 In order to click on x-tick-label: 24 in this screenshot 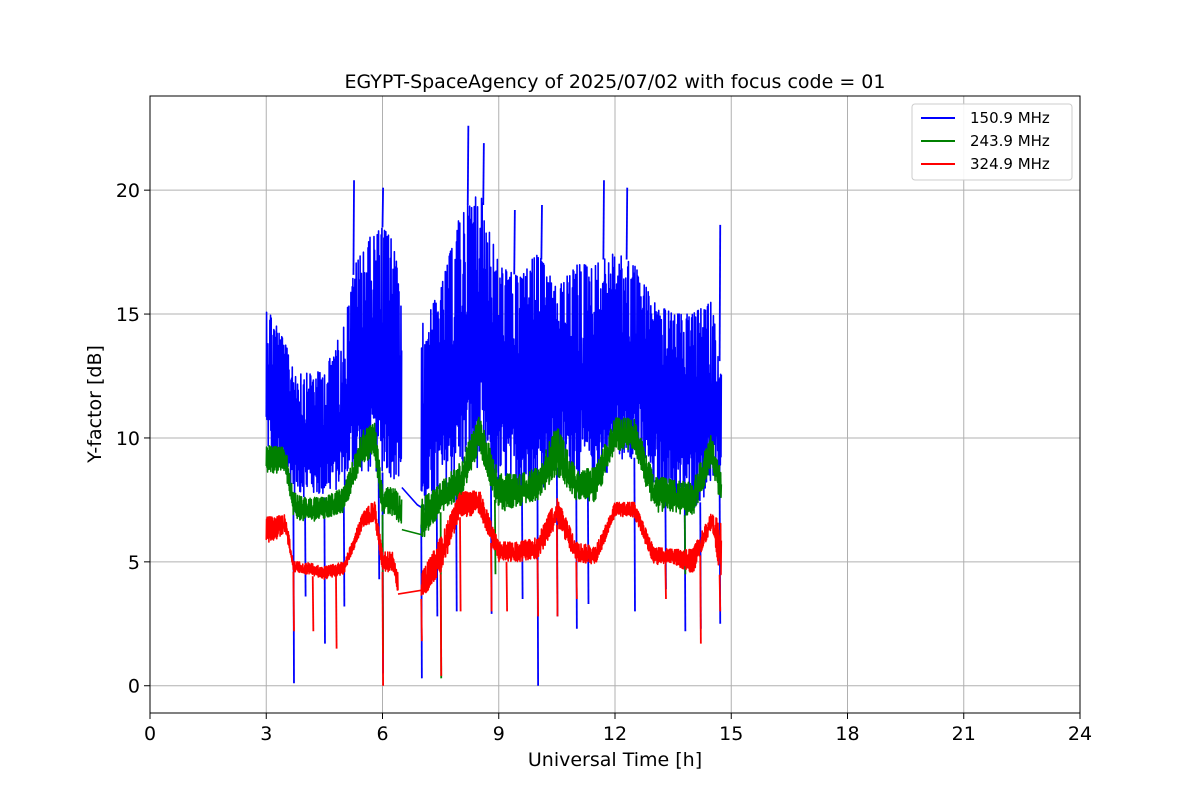, I will do `click(1080, 734)`.